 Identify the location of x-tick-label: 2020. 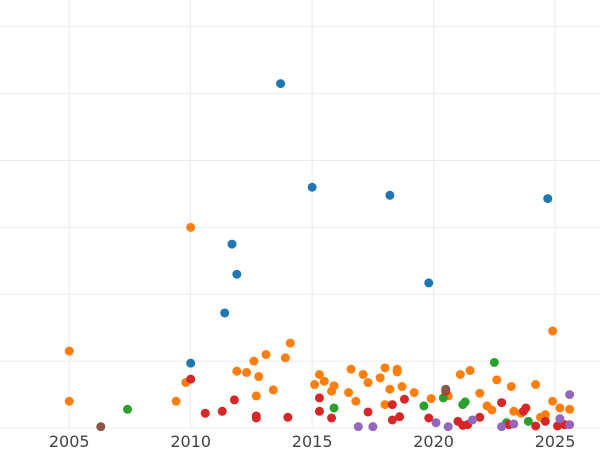
(433, 441).